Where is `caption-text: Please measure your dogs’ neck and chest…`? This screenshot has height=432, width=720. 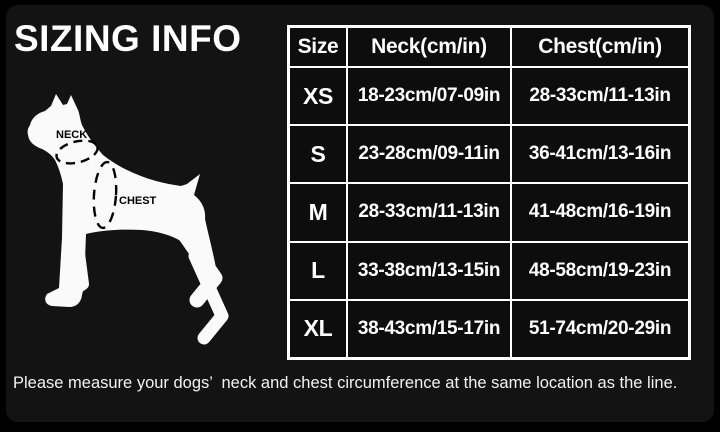 caption-text: Please measure your dogs’ neck and chest… is located at coordinates (345, 383).